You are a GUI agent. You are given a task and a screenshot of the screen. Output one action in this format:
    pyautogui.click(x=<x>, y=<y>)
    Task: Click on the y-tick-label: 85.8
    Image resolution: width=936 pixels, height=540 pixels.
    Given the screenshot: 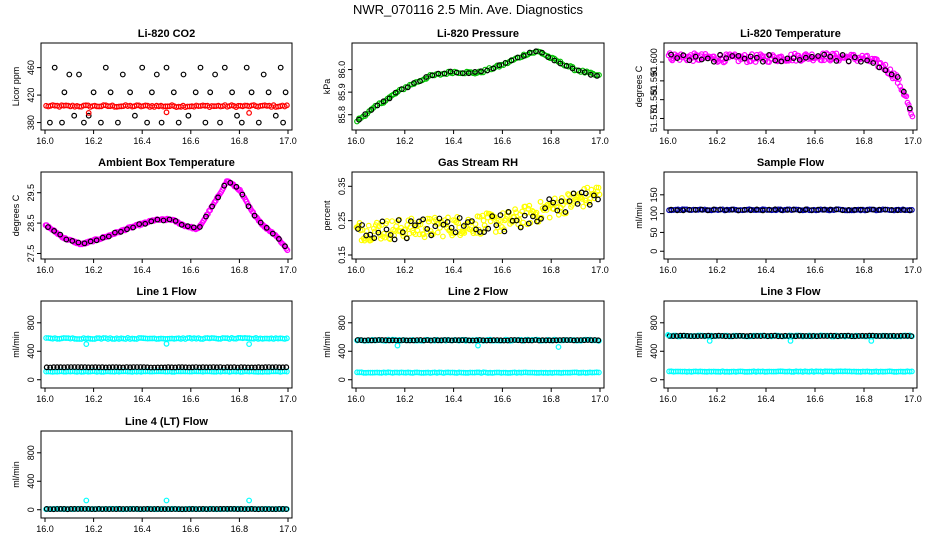 What is the action you would take?
    pyautogui.click(x=342, y=115)
    